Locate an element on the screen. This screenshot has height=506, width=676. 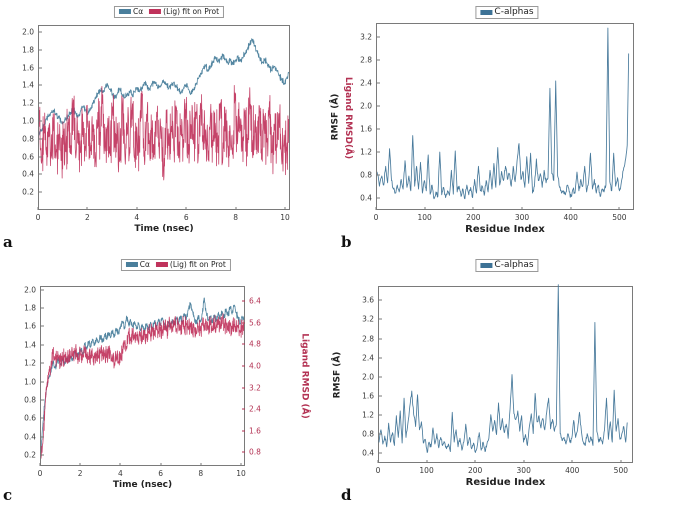
legend-lig-fit-on-prot: (Lig) fit on Prot is located at coordinates (184, 12).